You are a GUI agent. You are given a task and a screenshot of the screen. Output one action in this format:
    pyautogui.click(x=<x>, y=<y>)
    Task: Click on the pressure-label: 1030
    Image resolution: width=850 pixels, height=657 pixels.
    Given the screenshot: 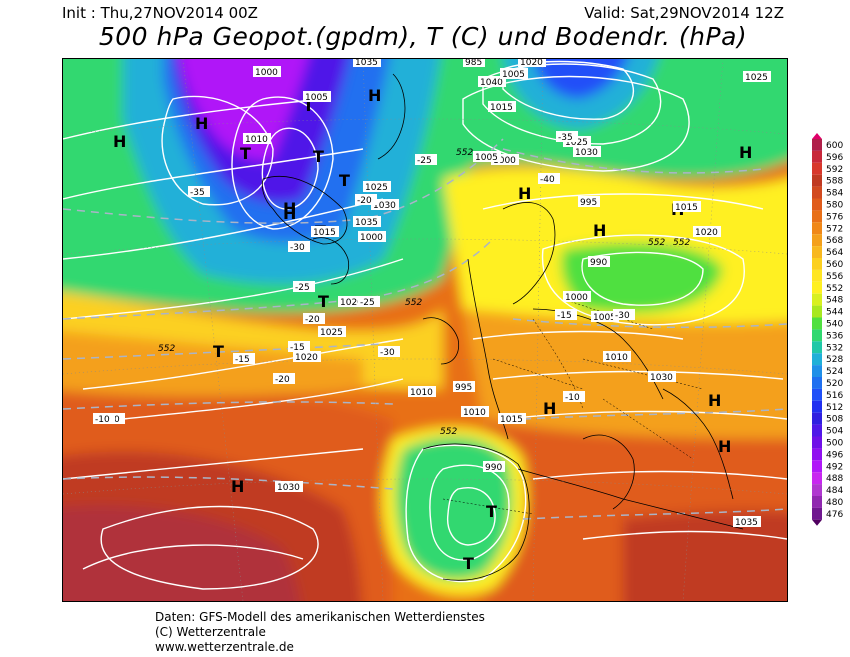 What is the action you would take?
    pyautogui.click(x=662, y=377)
    